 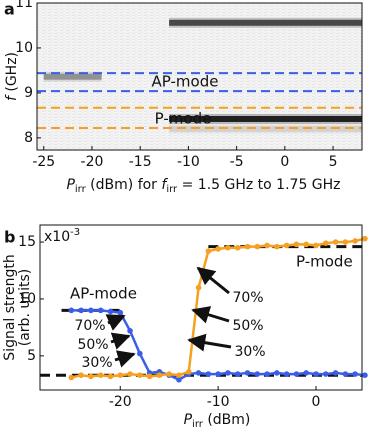 What do you see at coordinates (227, 420) in the screenshot?
I see `x-axis-label-part: (dBm)` at bounding box center [227, 420].